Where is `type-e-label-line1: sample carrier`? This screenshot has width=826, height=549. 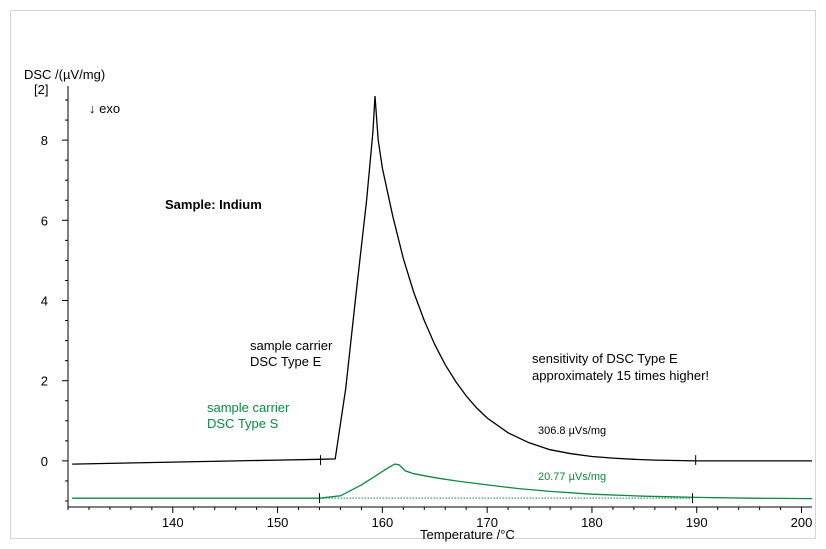
type-e-label-line1: sample carrier is located at coordinates (291, 345).